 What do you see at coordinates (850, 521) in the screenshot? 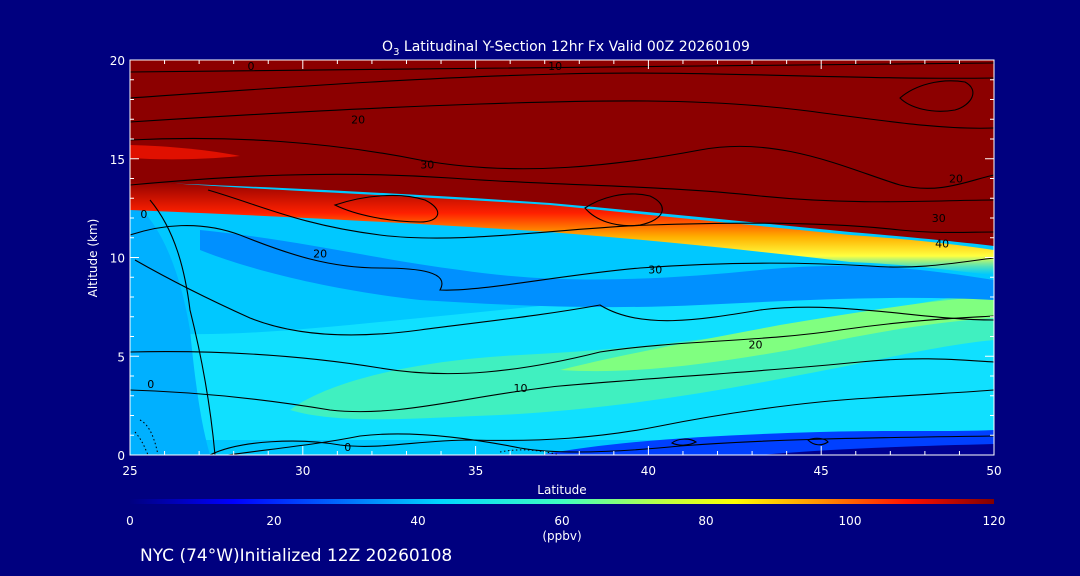
I see `colorbar-tick-label: 100` at bounding box center [850, 521].